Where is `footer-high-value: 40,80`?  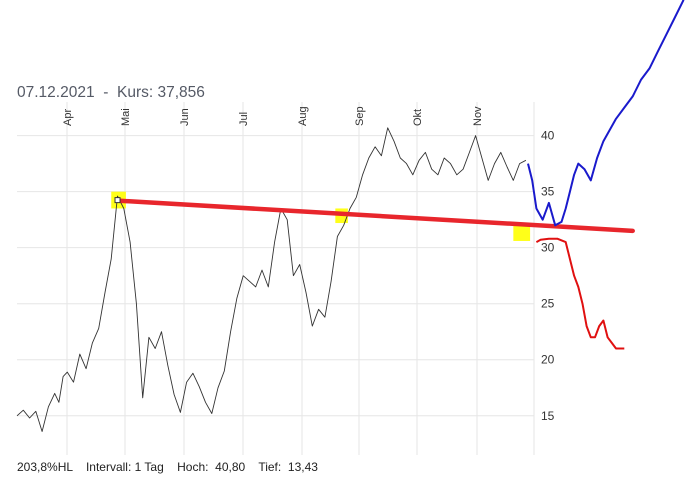 footer-high-value: 40,80 is located at coordinates (230, 467).